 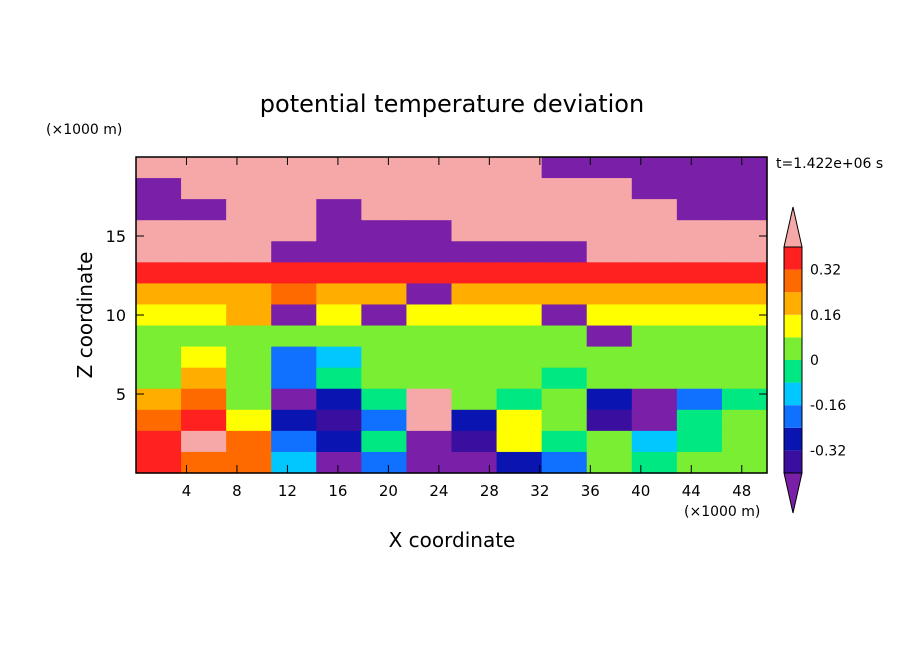 I want to click on x-tick-label: 28, so click(x=489, y=491).